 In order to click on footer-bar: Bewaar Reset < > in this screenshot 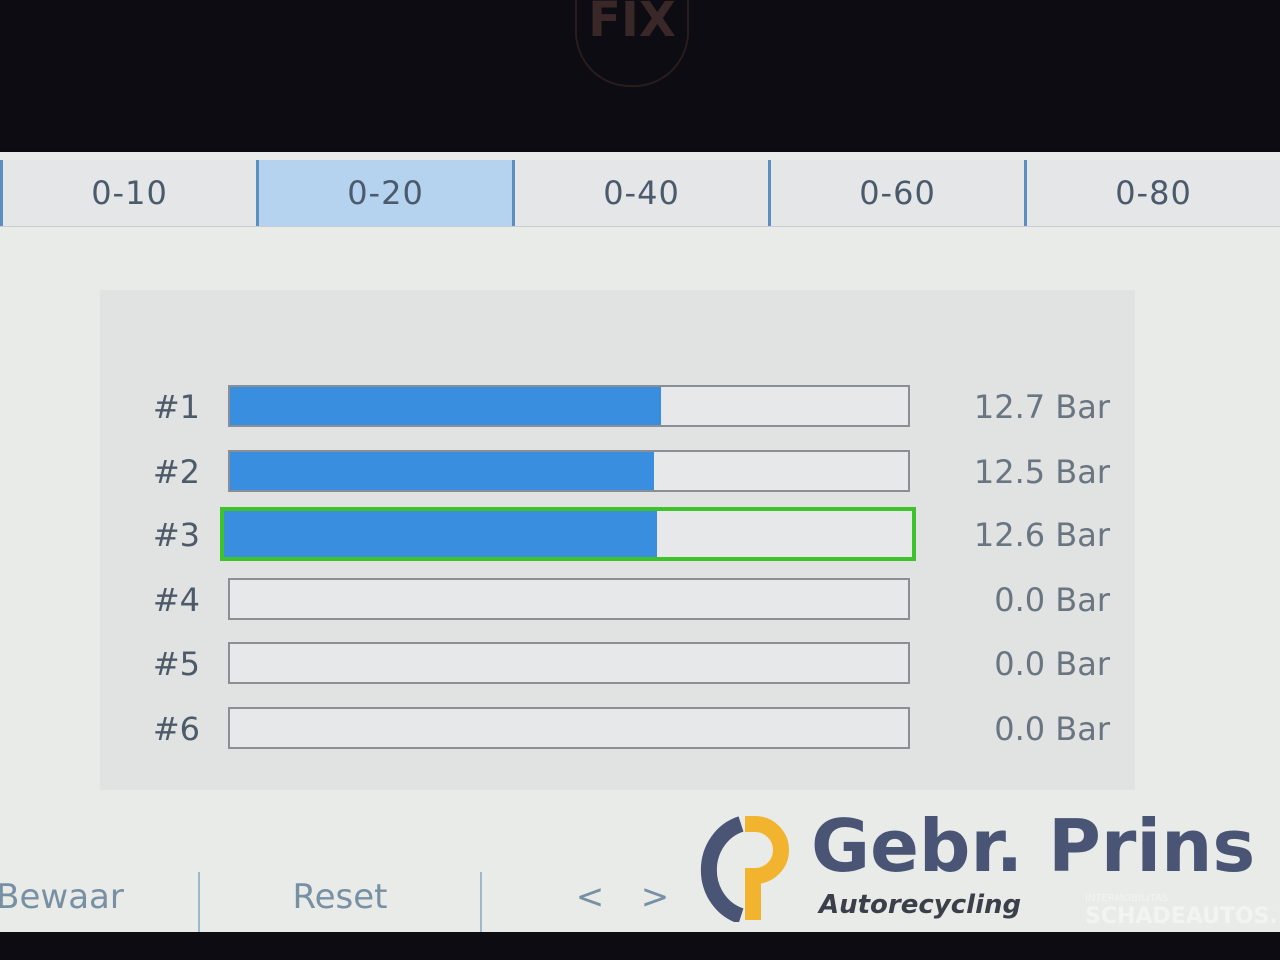, I will do `click(640, 892)`.